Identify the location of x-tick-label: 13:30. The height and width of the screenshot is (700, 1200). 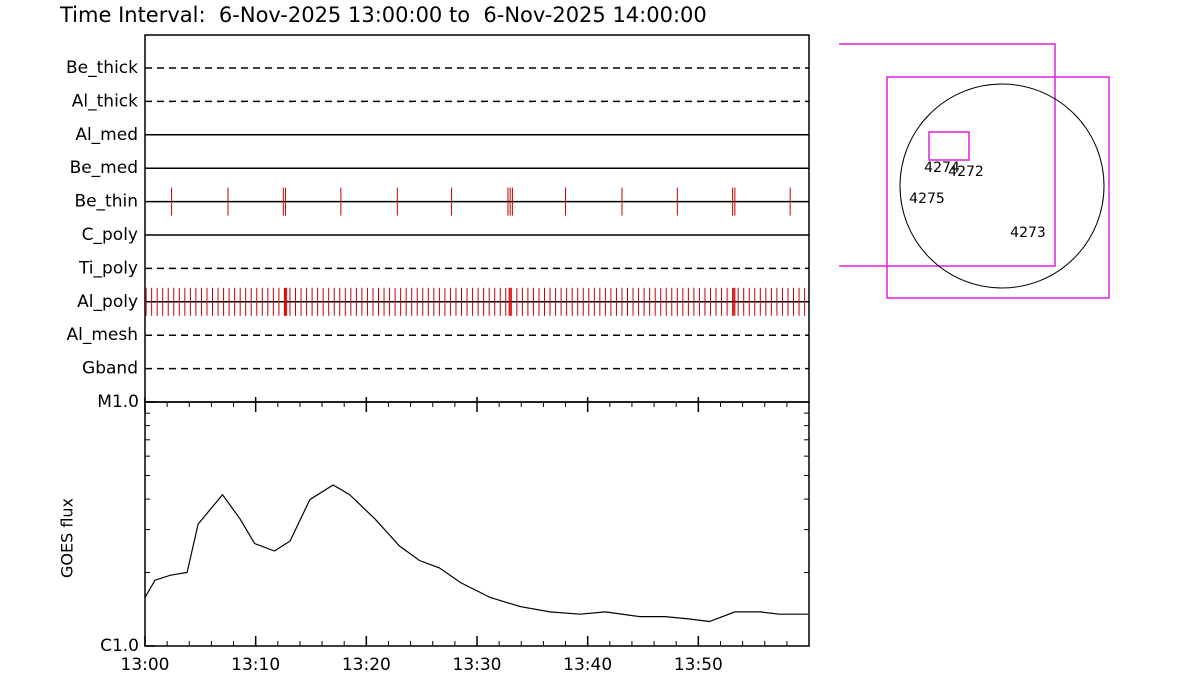
(477, 665).